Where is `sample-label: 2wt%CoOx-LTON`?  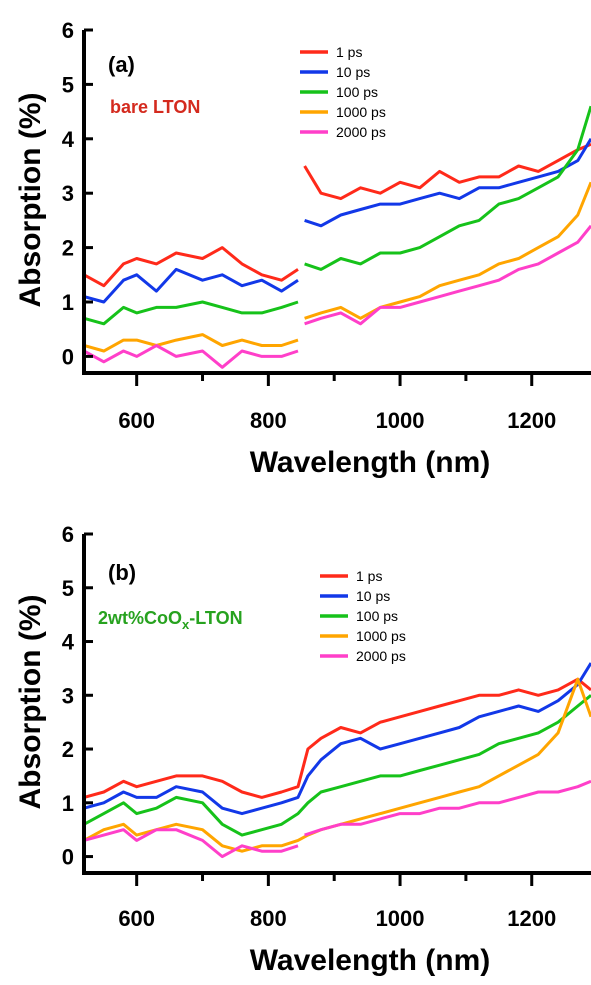 sample-label: 2wt%CoOx-LTON is located at coordinates (170, 620).